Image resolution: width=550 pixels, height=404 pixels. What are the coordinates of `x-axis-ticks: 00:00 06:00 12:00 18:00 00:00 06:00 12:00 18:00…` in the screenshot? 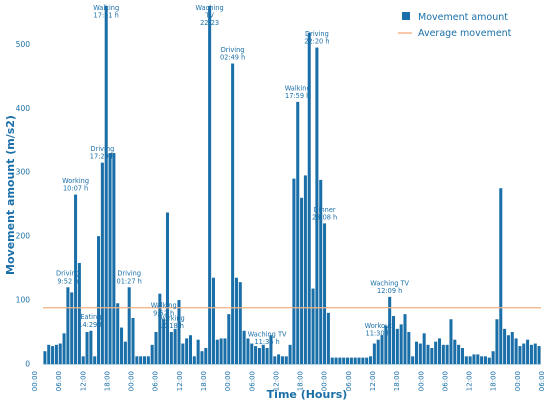 It's located at (288, 381).